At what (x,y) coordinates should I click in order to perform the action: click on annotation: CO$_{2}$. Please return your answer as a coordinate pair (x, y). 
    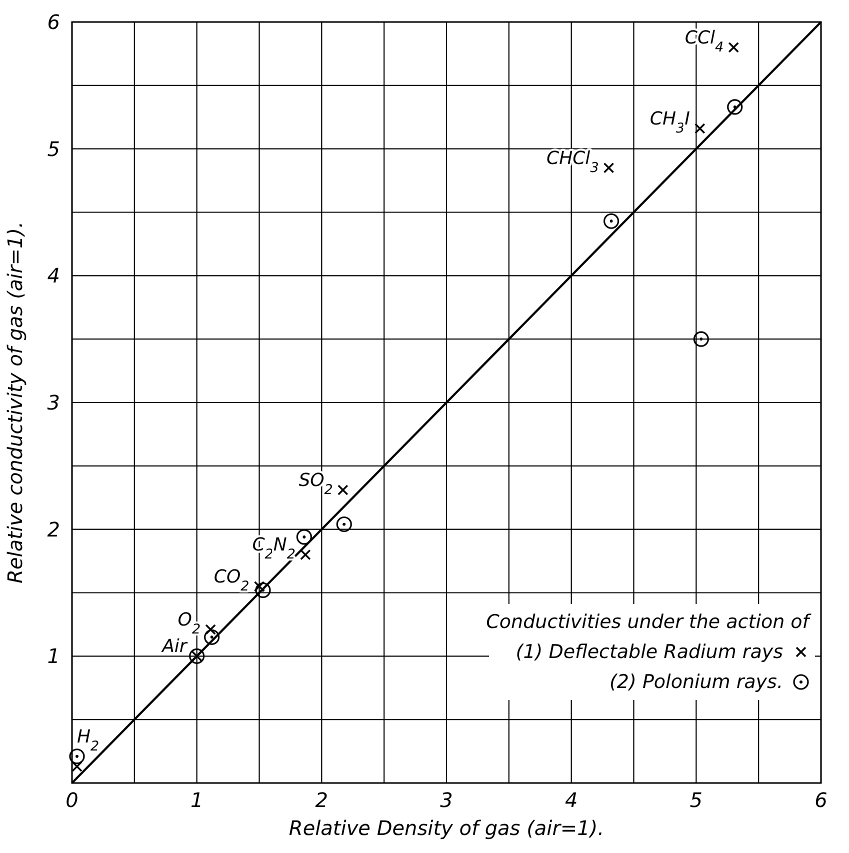
    Looking at the image, I should click on (232, 580).